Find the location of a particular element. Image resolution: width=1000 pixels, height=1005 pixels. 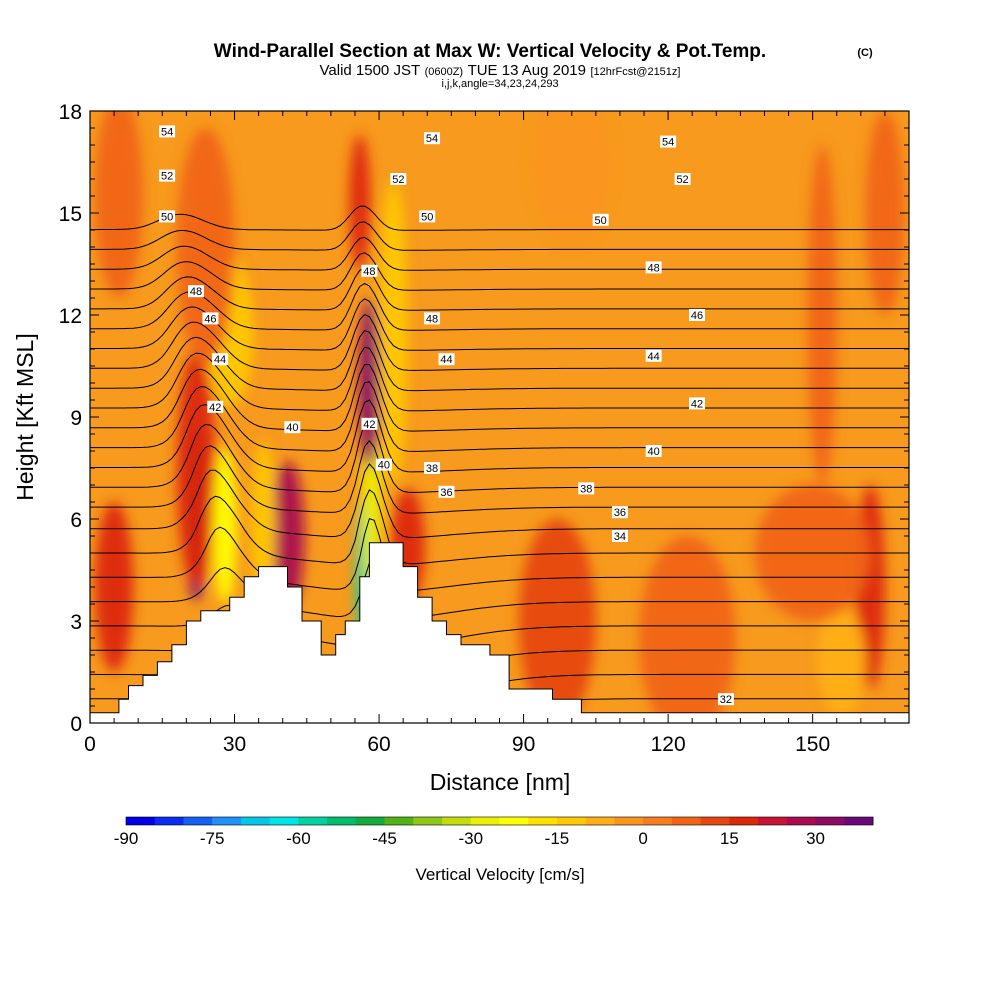

colorbar-tick-label: 0 is located at coordinates (642, 838).